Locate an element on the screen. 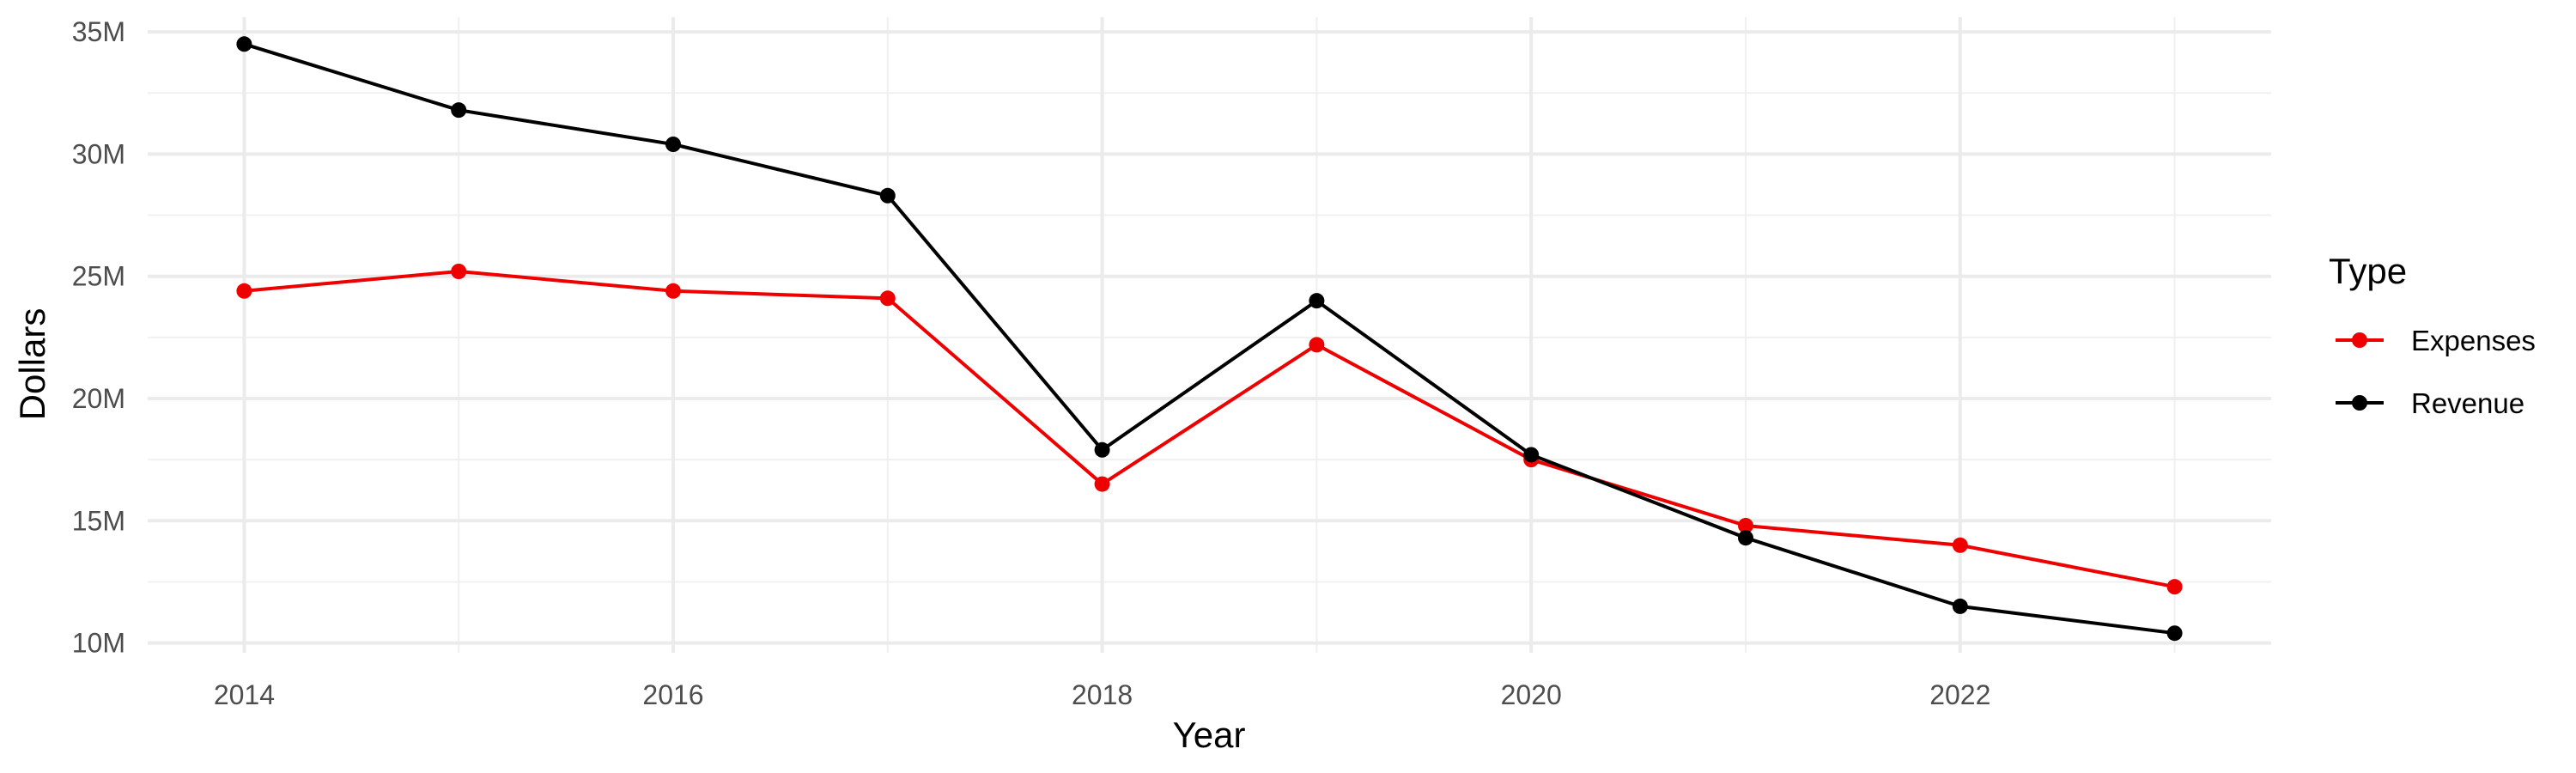 The height and width of the screenshot is (773, 2576). x-tick-label: 2022 is located at coordinates (1960, 694).